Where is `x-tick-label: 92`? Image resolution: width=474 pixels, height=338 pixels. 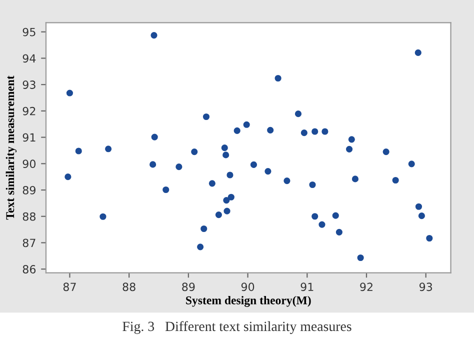 x-tick-label: 92 is located at coordinates (366, 287).